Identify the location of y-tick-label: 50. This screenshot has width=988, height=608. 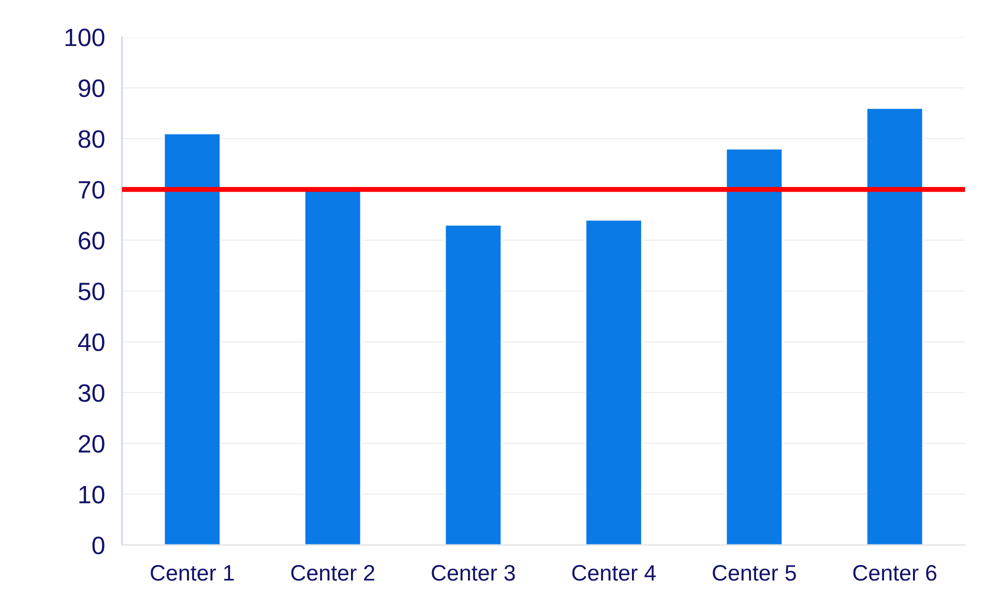
(91, 291).